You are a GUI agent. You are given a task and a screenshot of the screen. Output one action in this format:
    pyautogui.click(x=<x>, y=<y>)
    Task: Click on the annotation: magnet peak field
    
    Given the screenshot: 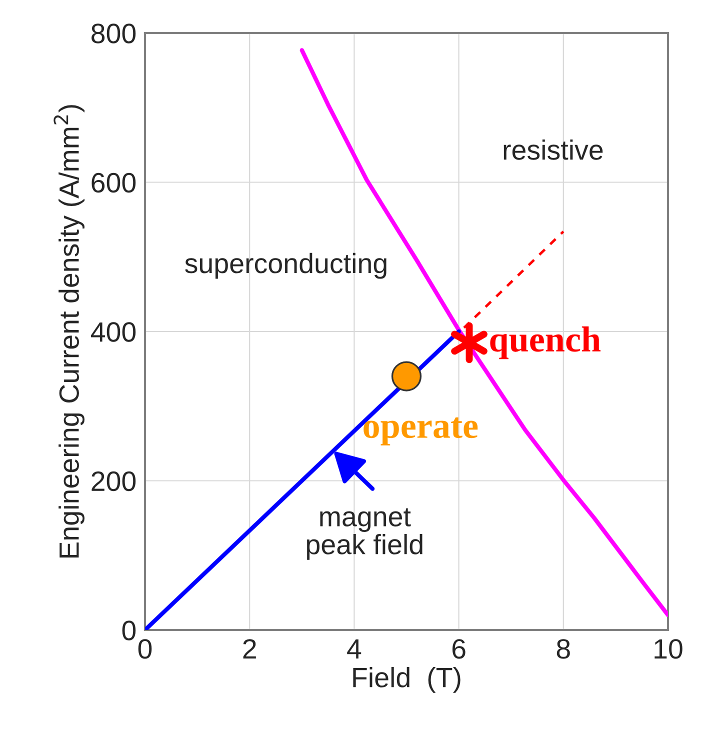 What is the action you would take?
    pyautogui.click(x=364, y=534)
    